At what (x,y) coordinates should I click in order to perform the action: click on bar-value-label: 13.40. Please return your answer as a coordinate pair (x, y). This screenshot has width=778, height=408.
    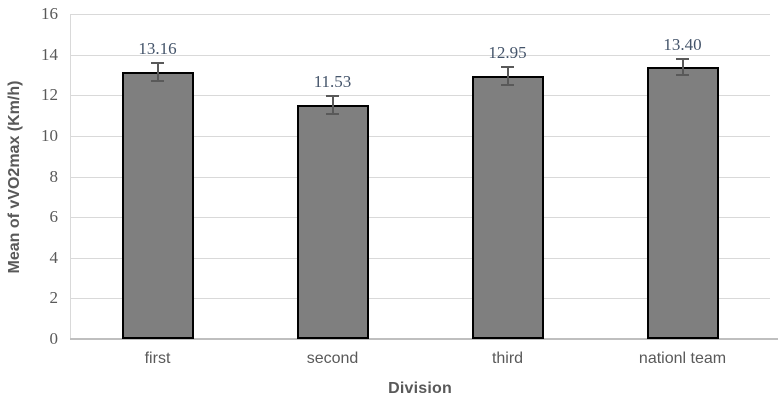
    Looking at the image, I should click on (682, 44).